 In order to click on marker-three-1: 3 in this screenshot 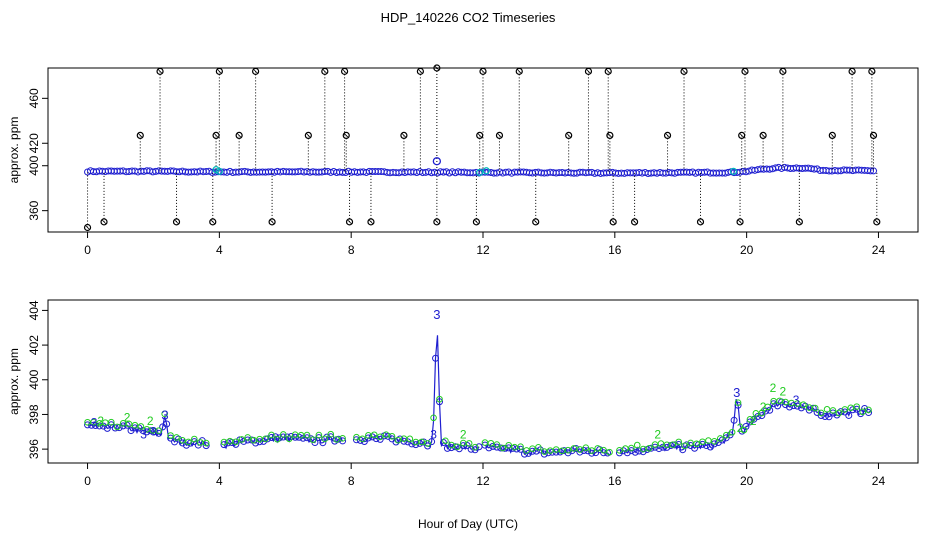, I will do `click(143, 435)`.